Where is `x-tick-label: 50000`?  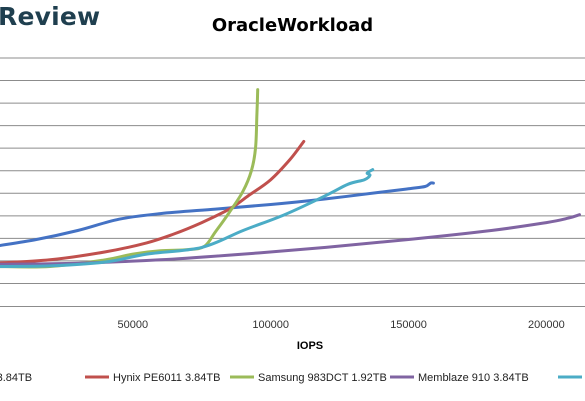 x-tick-label: 50000 is located at coordinates (133, 325).